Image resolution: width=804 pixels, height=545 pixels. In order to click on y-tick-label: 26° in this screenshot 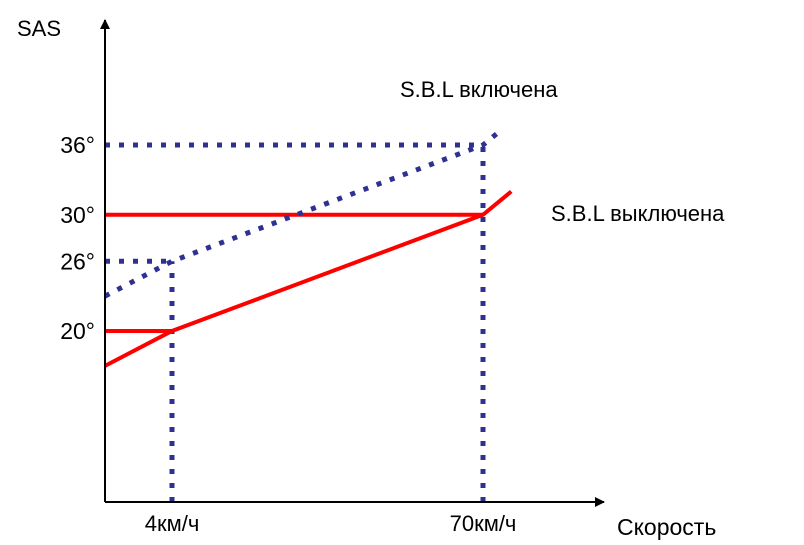, I will do `click(77, 261)`.